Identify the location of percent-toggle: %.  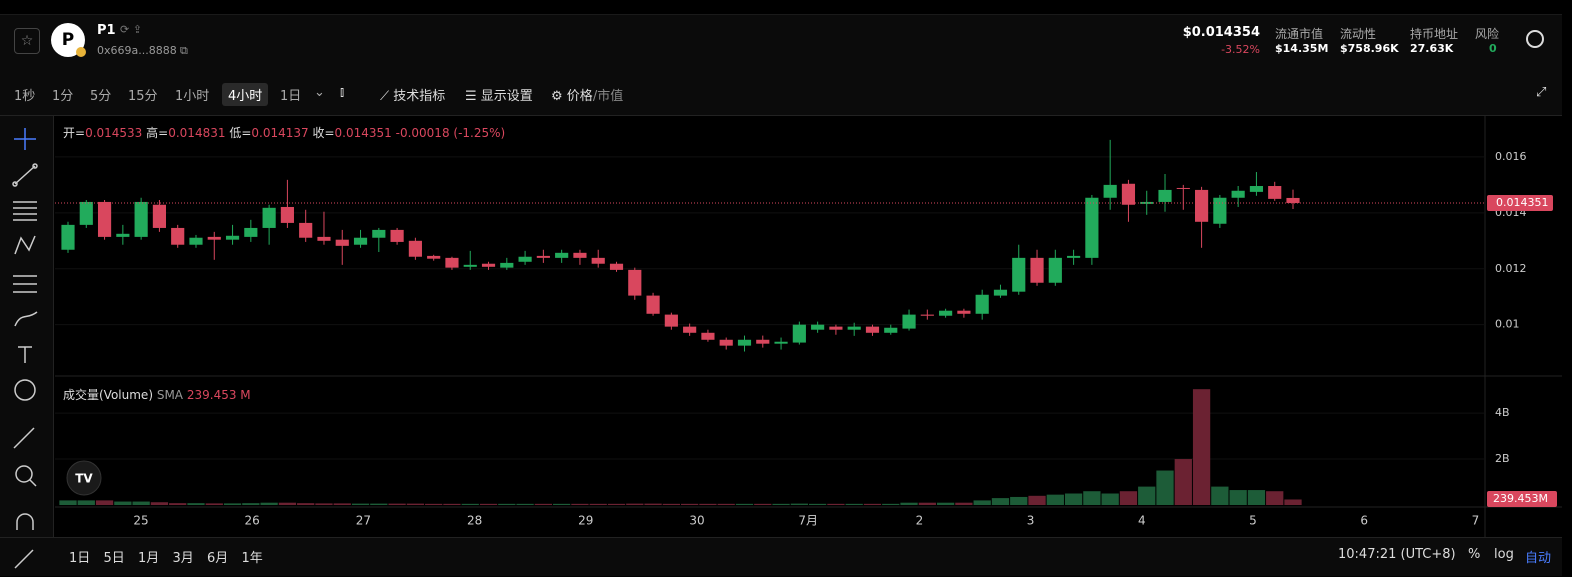
(1474, 554).